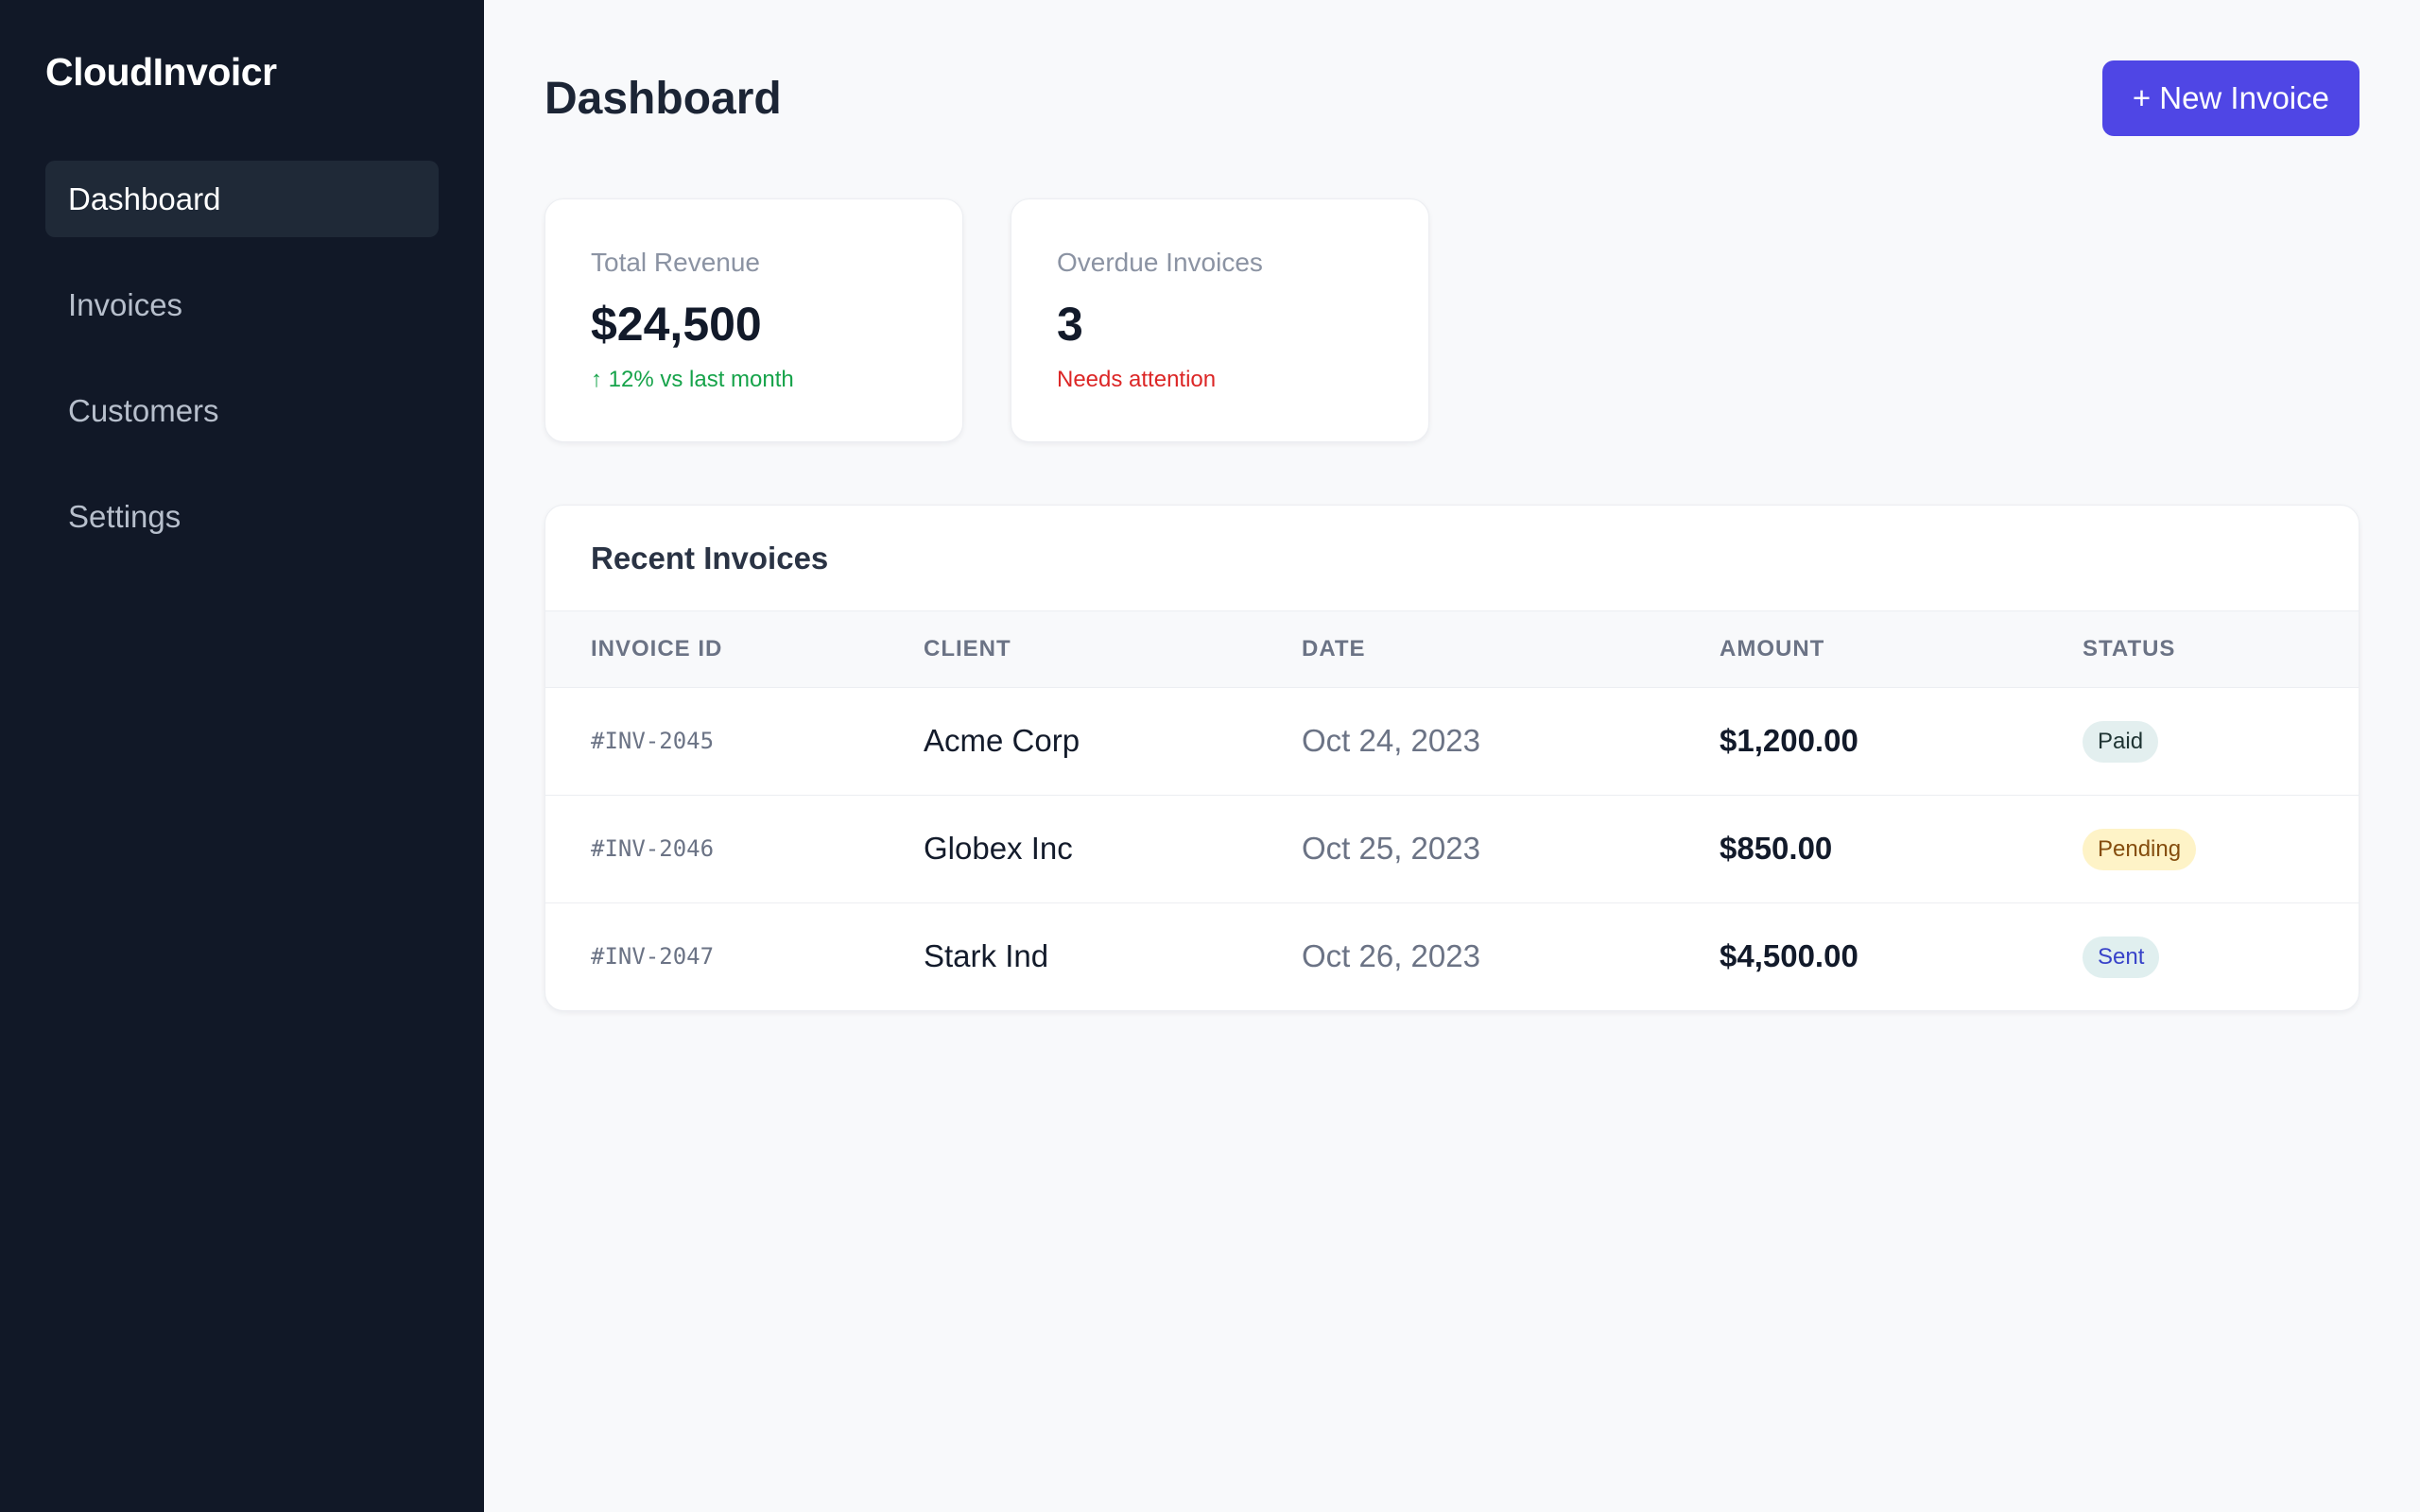  I want to click on status-badge: Paid, so click(2121, 741).